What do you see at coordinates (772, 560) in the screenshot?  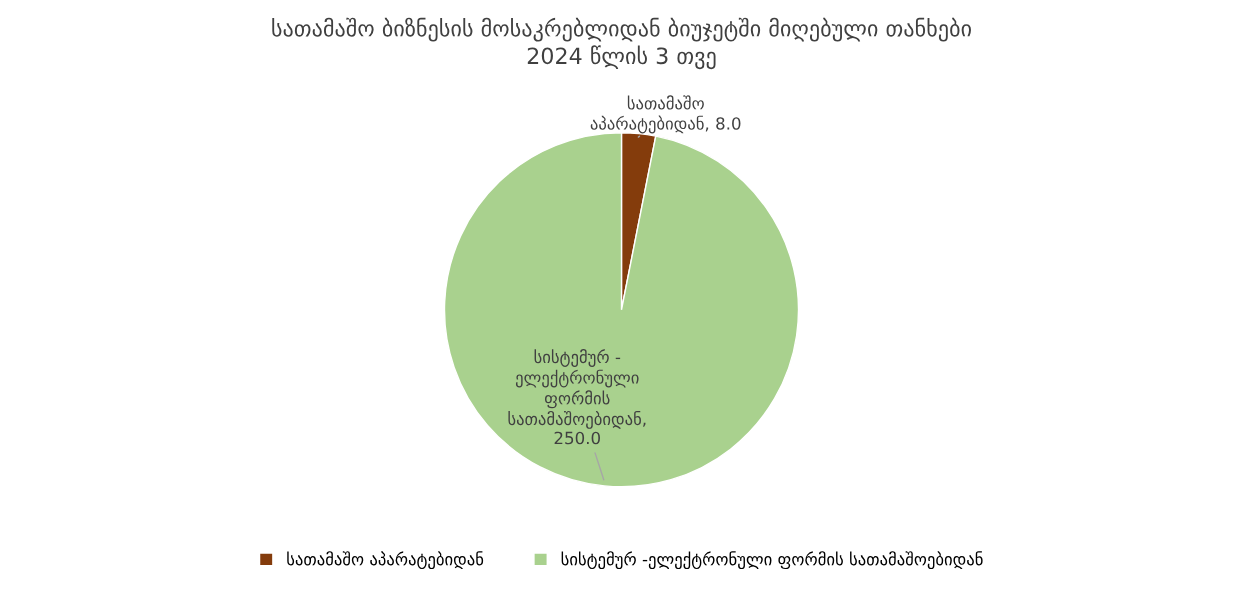 I see `legend-label: სისტემურ -ელექტრონული ფორმის სათამაშოებიდან` at bounding box center [772, 560].